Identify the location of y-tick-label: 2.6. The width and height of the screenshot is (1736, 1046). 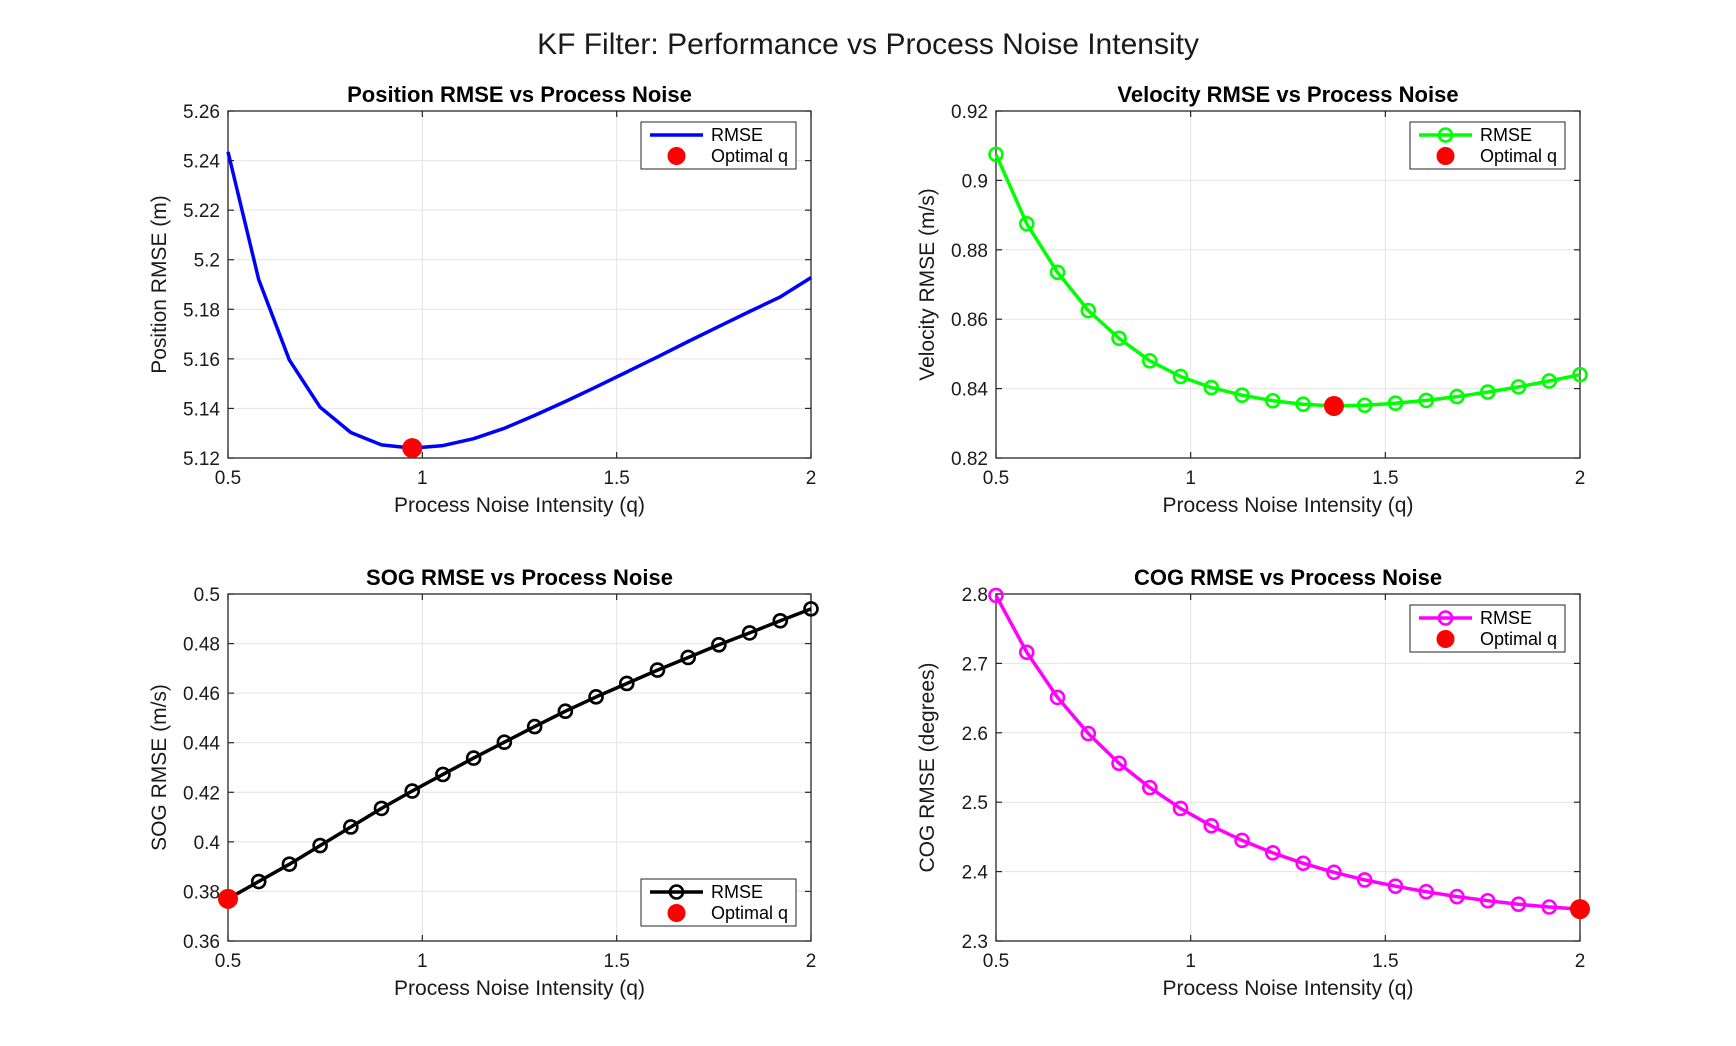
(975, 734).